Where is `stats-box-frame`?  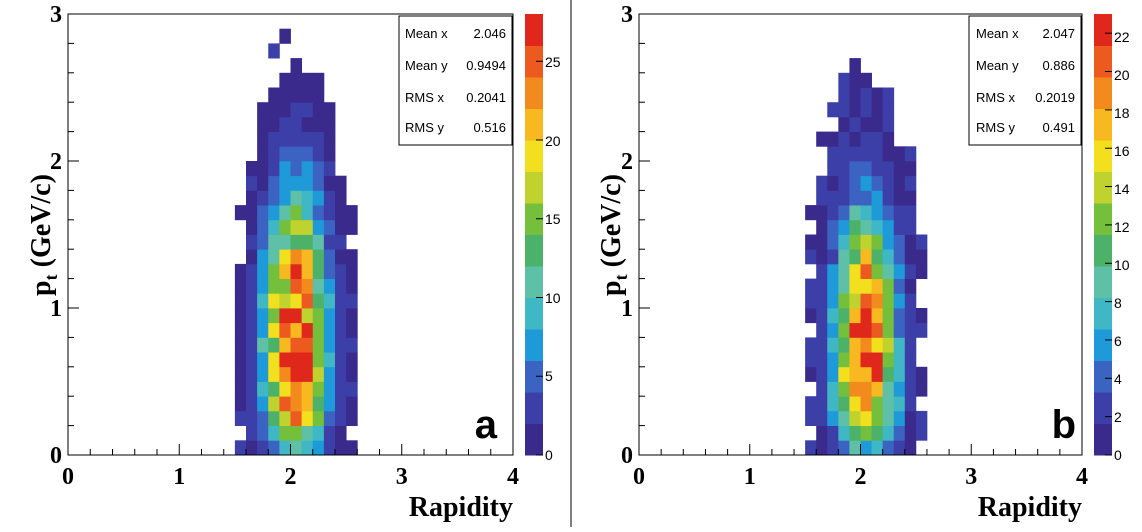
stats-box-frame is located at coordinates (455, 80).